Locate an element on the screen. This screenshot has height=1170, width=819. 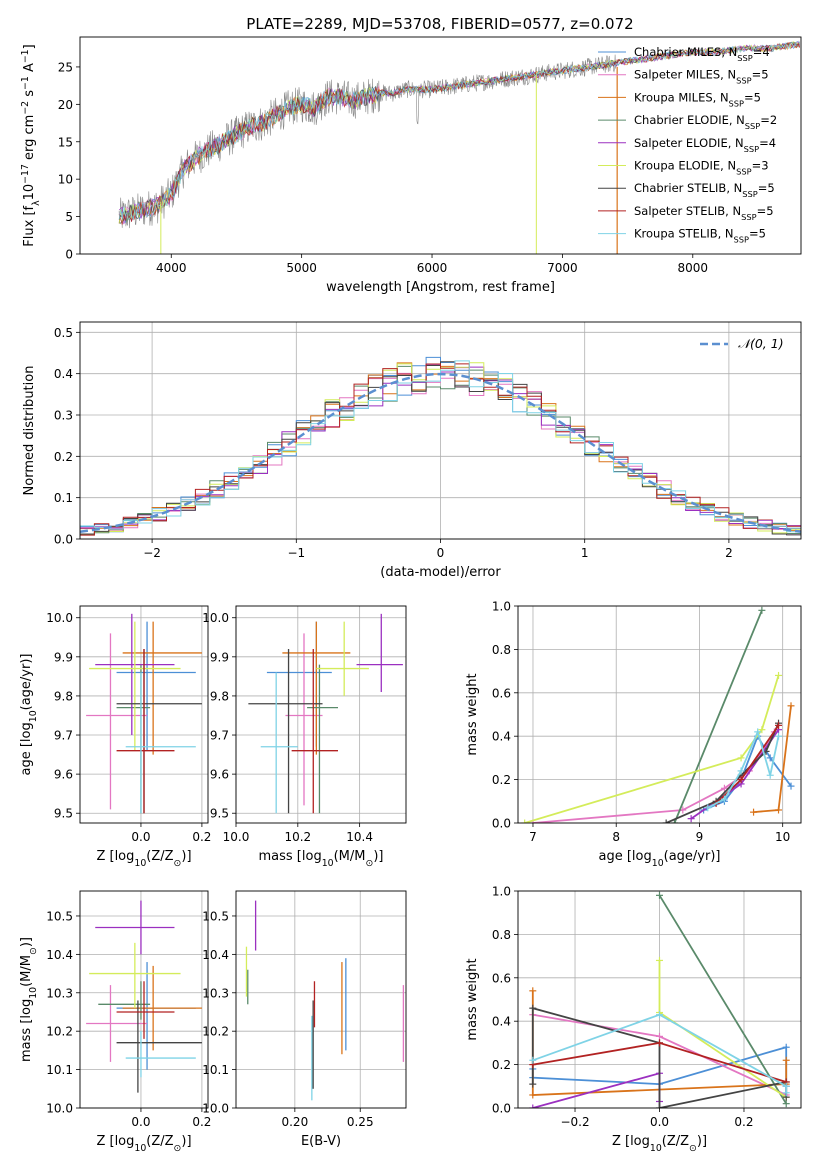
y-tick-label: 10 is located at coordinates (65, 180).